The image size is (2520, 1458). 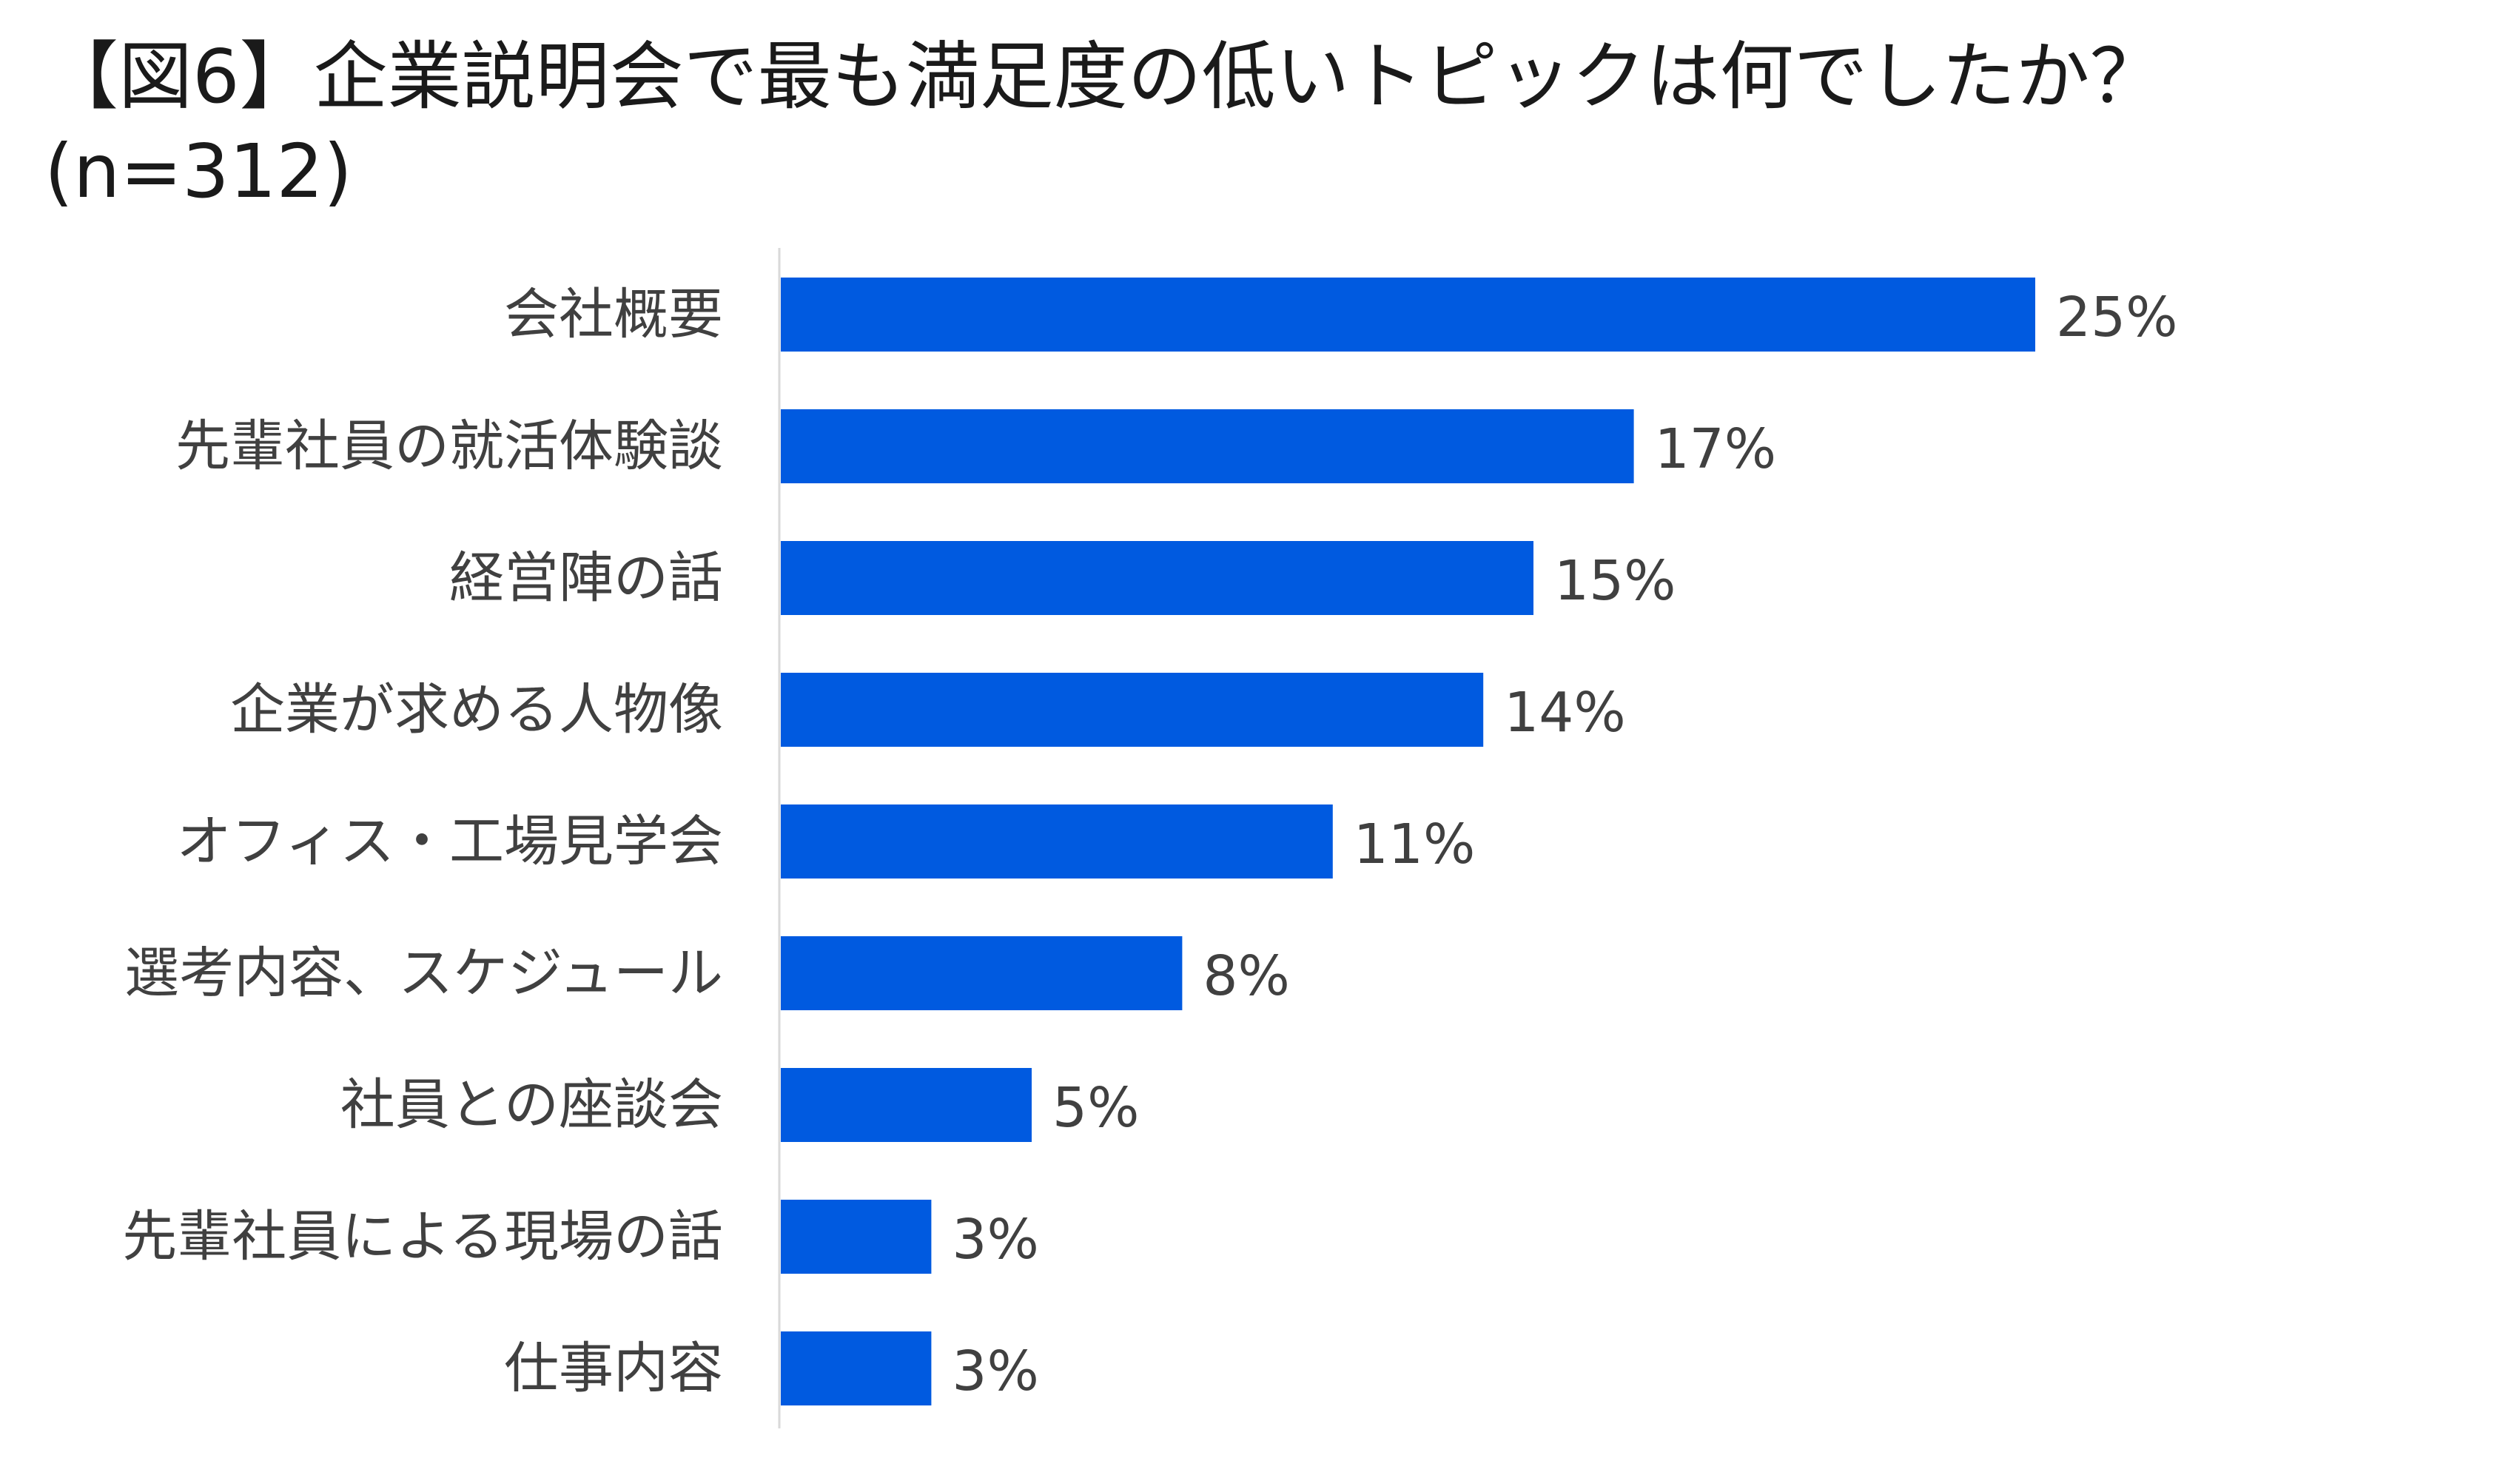 I want to click on category-label-6: 選考内容、スケジュール, so click(x=424, y=973).